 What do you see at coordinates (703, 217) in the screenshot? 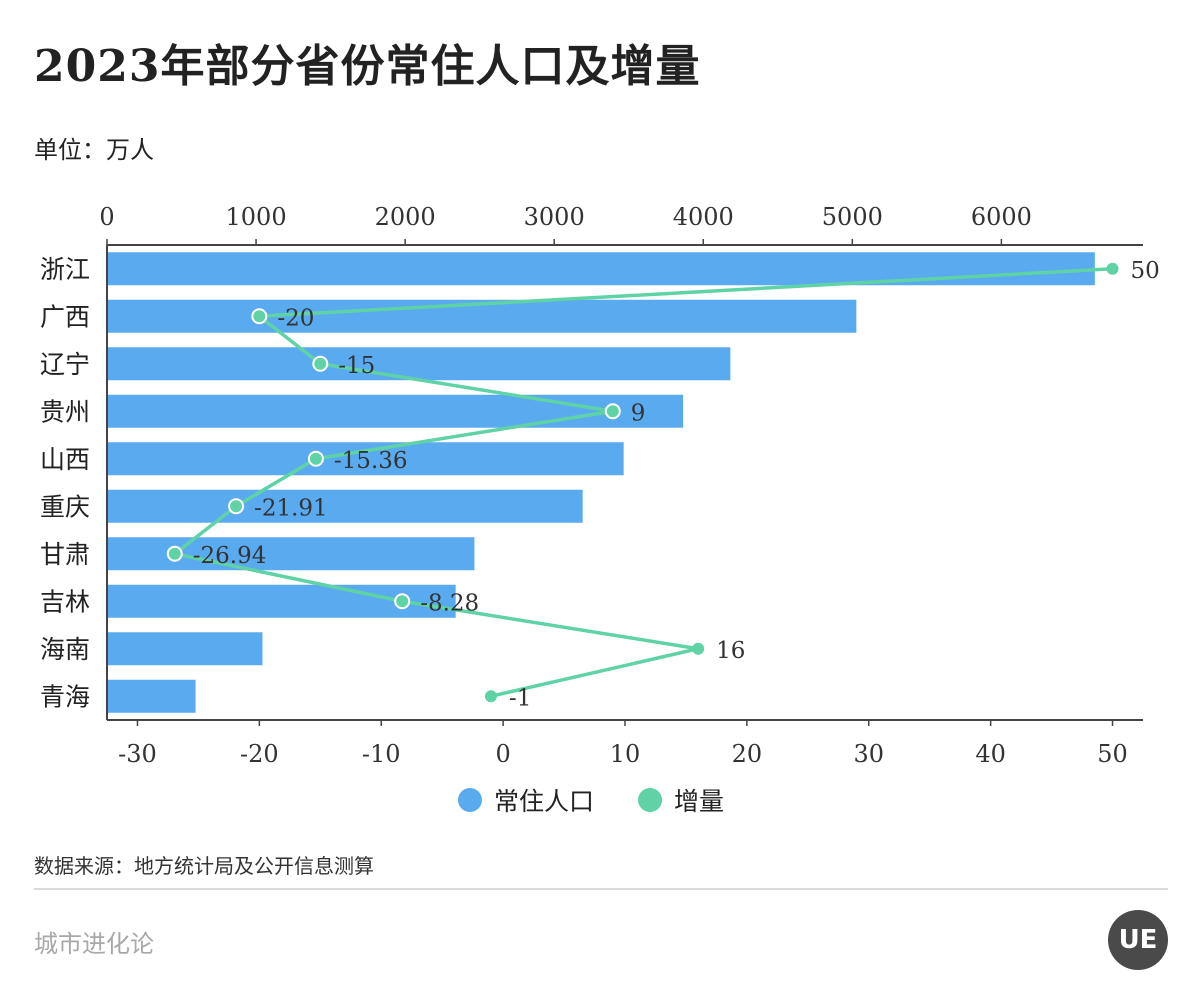
I see `top-tick-label: 4000` at bounding box center [703, 217].